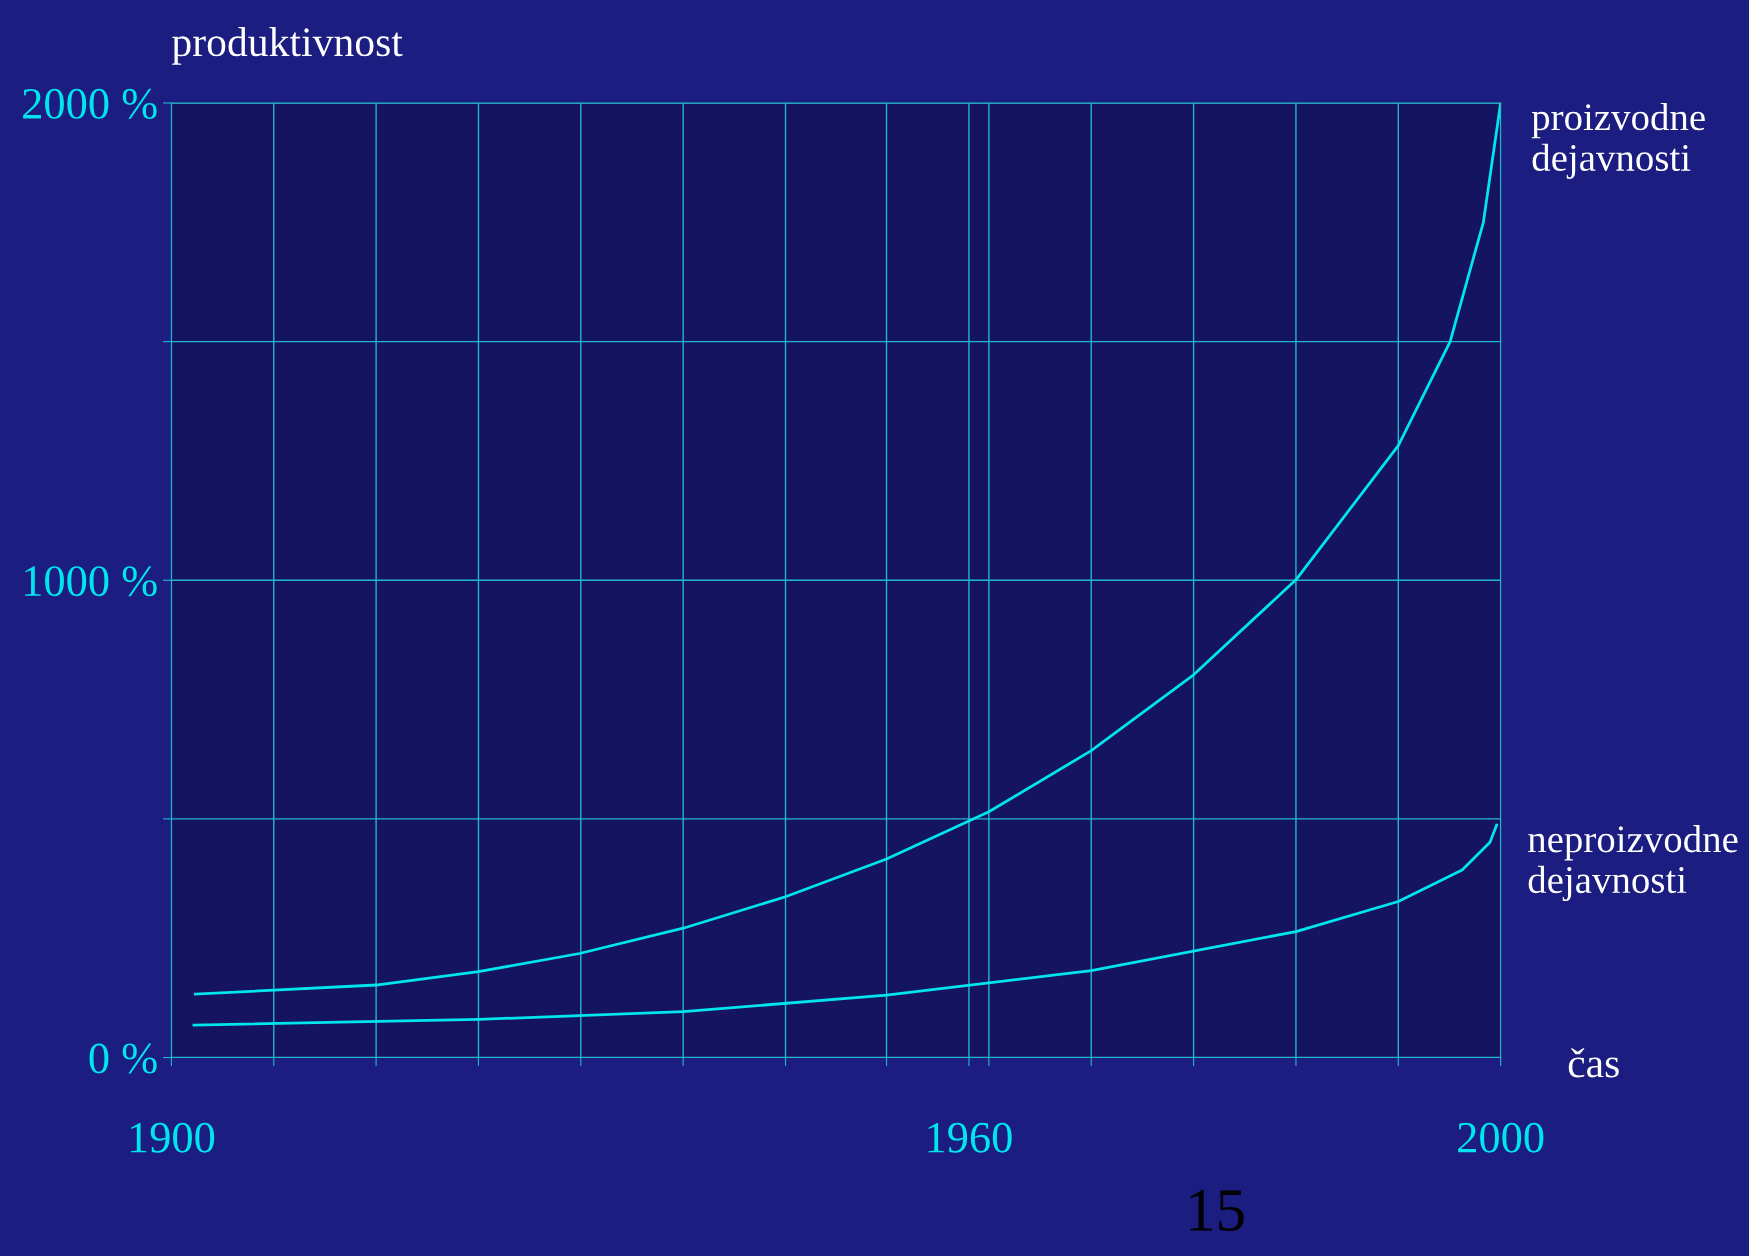 The height and width of the screenshot is (1256, 1749). What do you see at coordinates (845, 925) in the screenshot?
I see `line-series` at bounding box center [845, 925].